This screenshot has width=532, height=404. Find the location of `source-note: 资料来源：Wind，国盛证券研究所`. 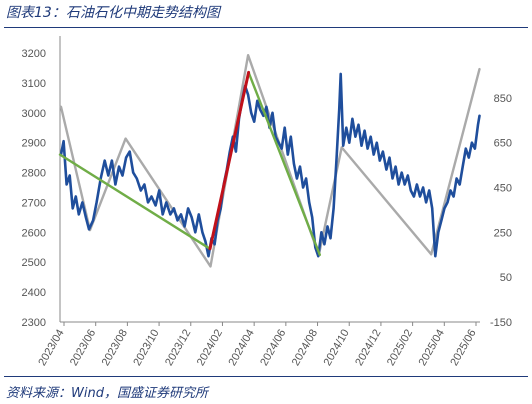

source-note: 资料来源：Wind，国盛证券研究所 is located at coordinates (107, 393).